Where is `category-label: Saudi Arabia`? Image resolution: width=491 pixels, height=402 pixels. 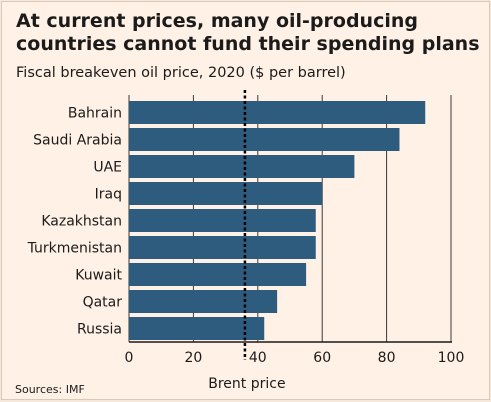 category-label: Saudi Arabia is located at coordinates (77, 141).